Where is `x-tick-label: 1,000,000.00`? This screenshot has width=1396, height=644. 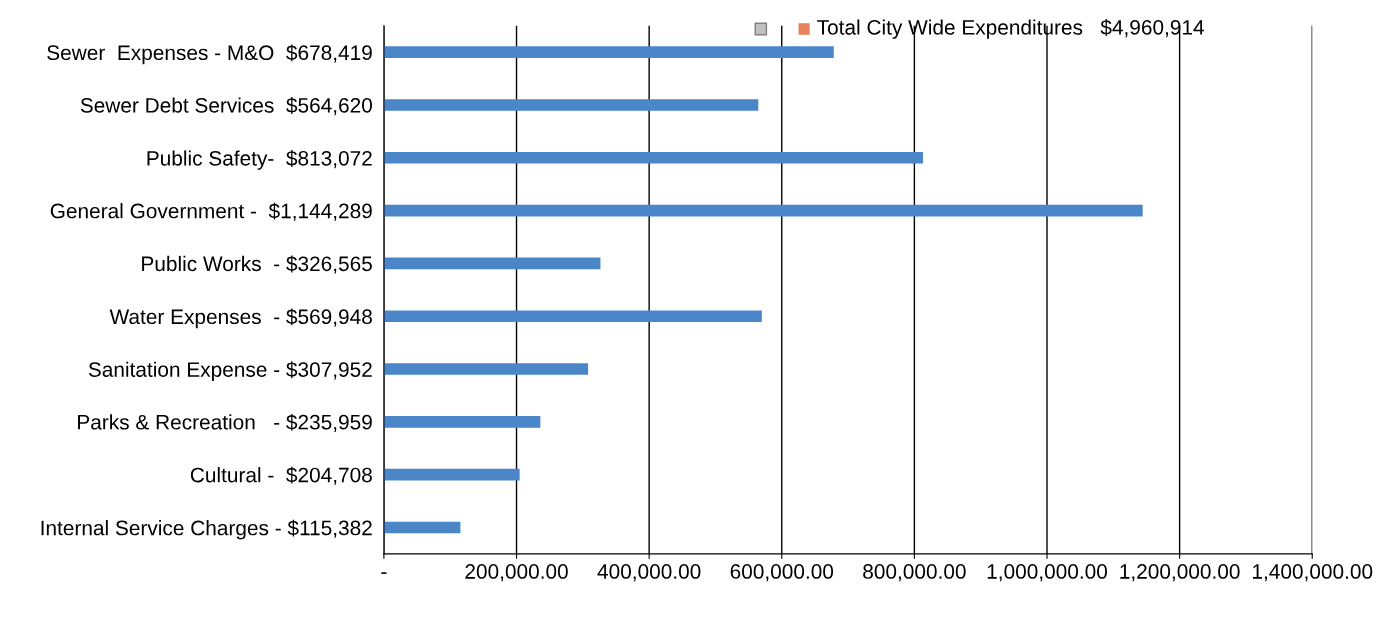
x-tick-label: 1,000,000.00 is located at coordinates (1047, 573).